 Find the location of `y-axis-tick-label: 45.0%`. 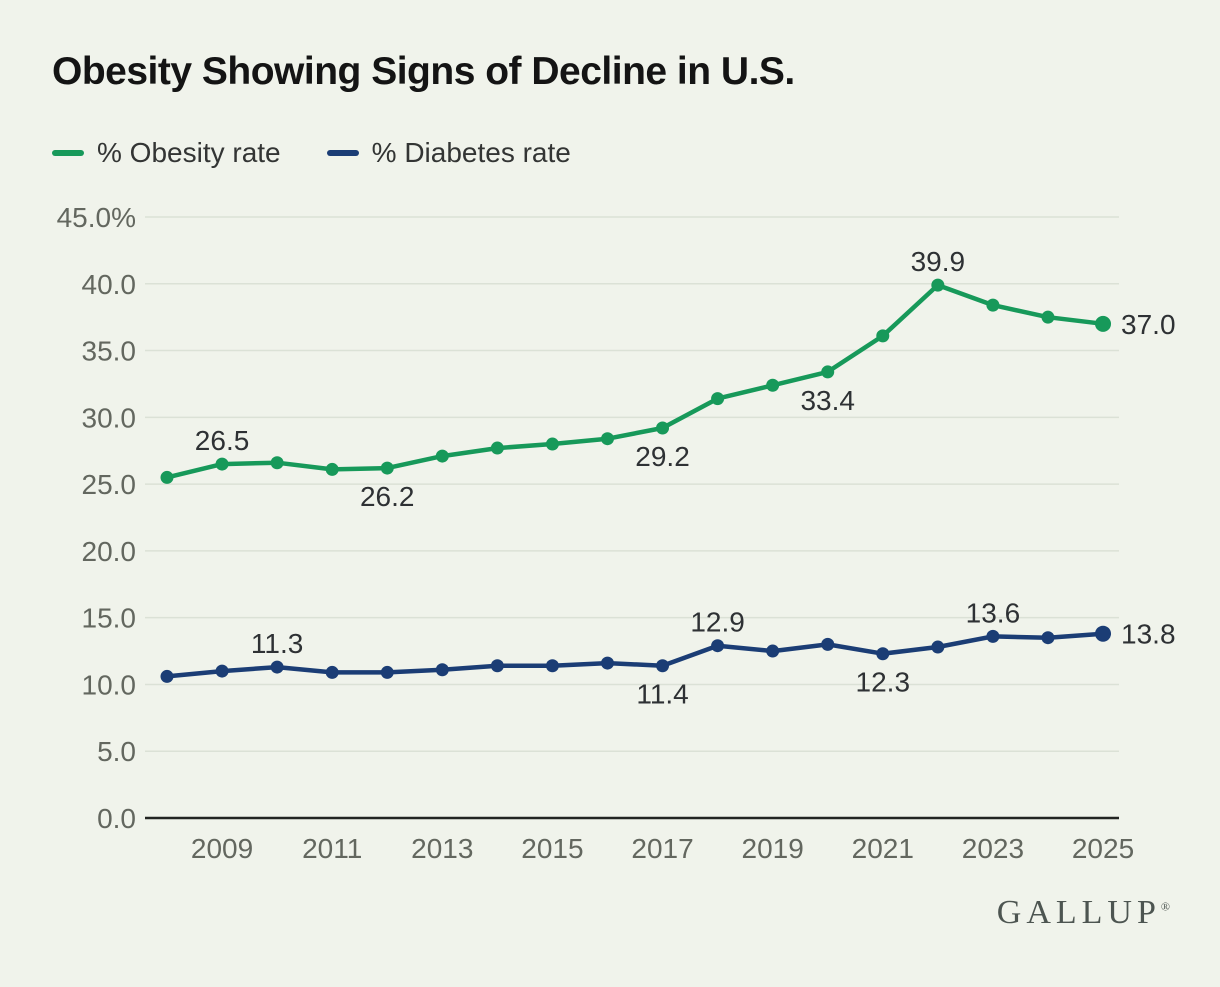

y-axis-tick-label: 45.0% is located at coordinates (96, 217).